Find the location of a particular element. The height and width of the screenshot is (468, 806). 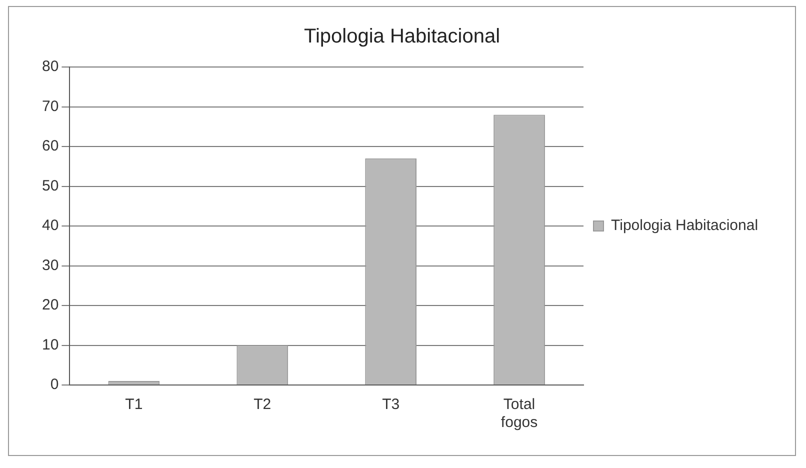

y-tick-label: 40 is located at coordinates (50, 225).